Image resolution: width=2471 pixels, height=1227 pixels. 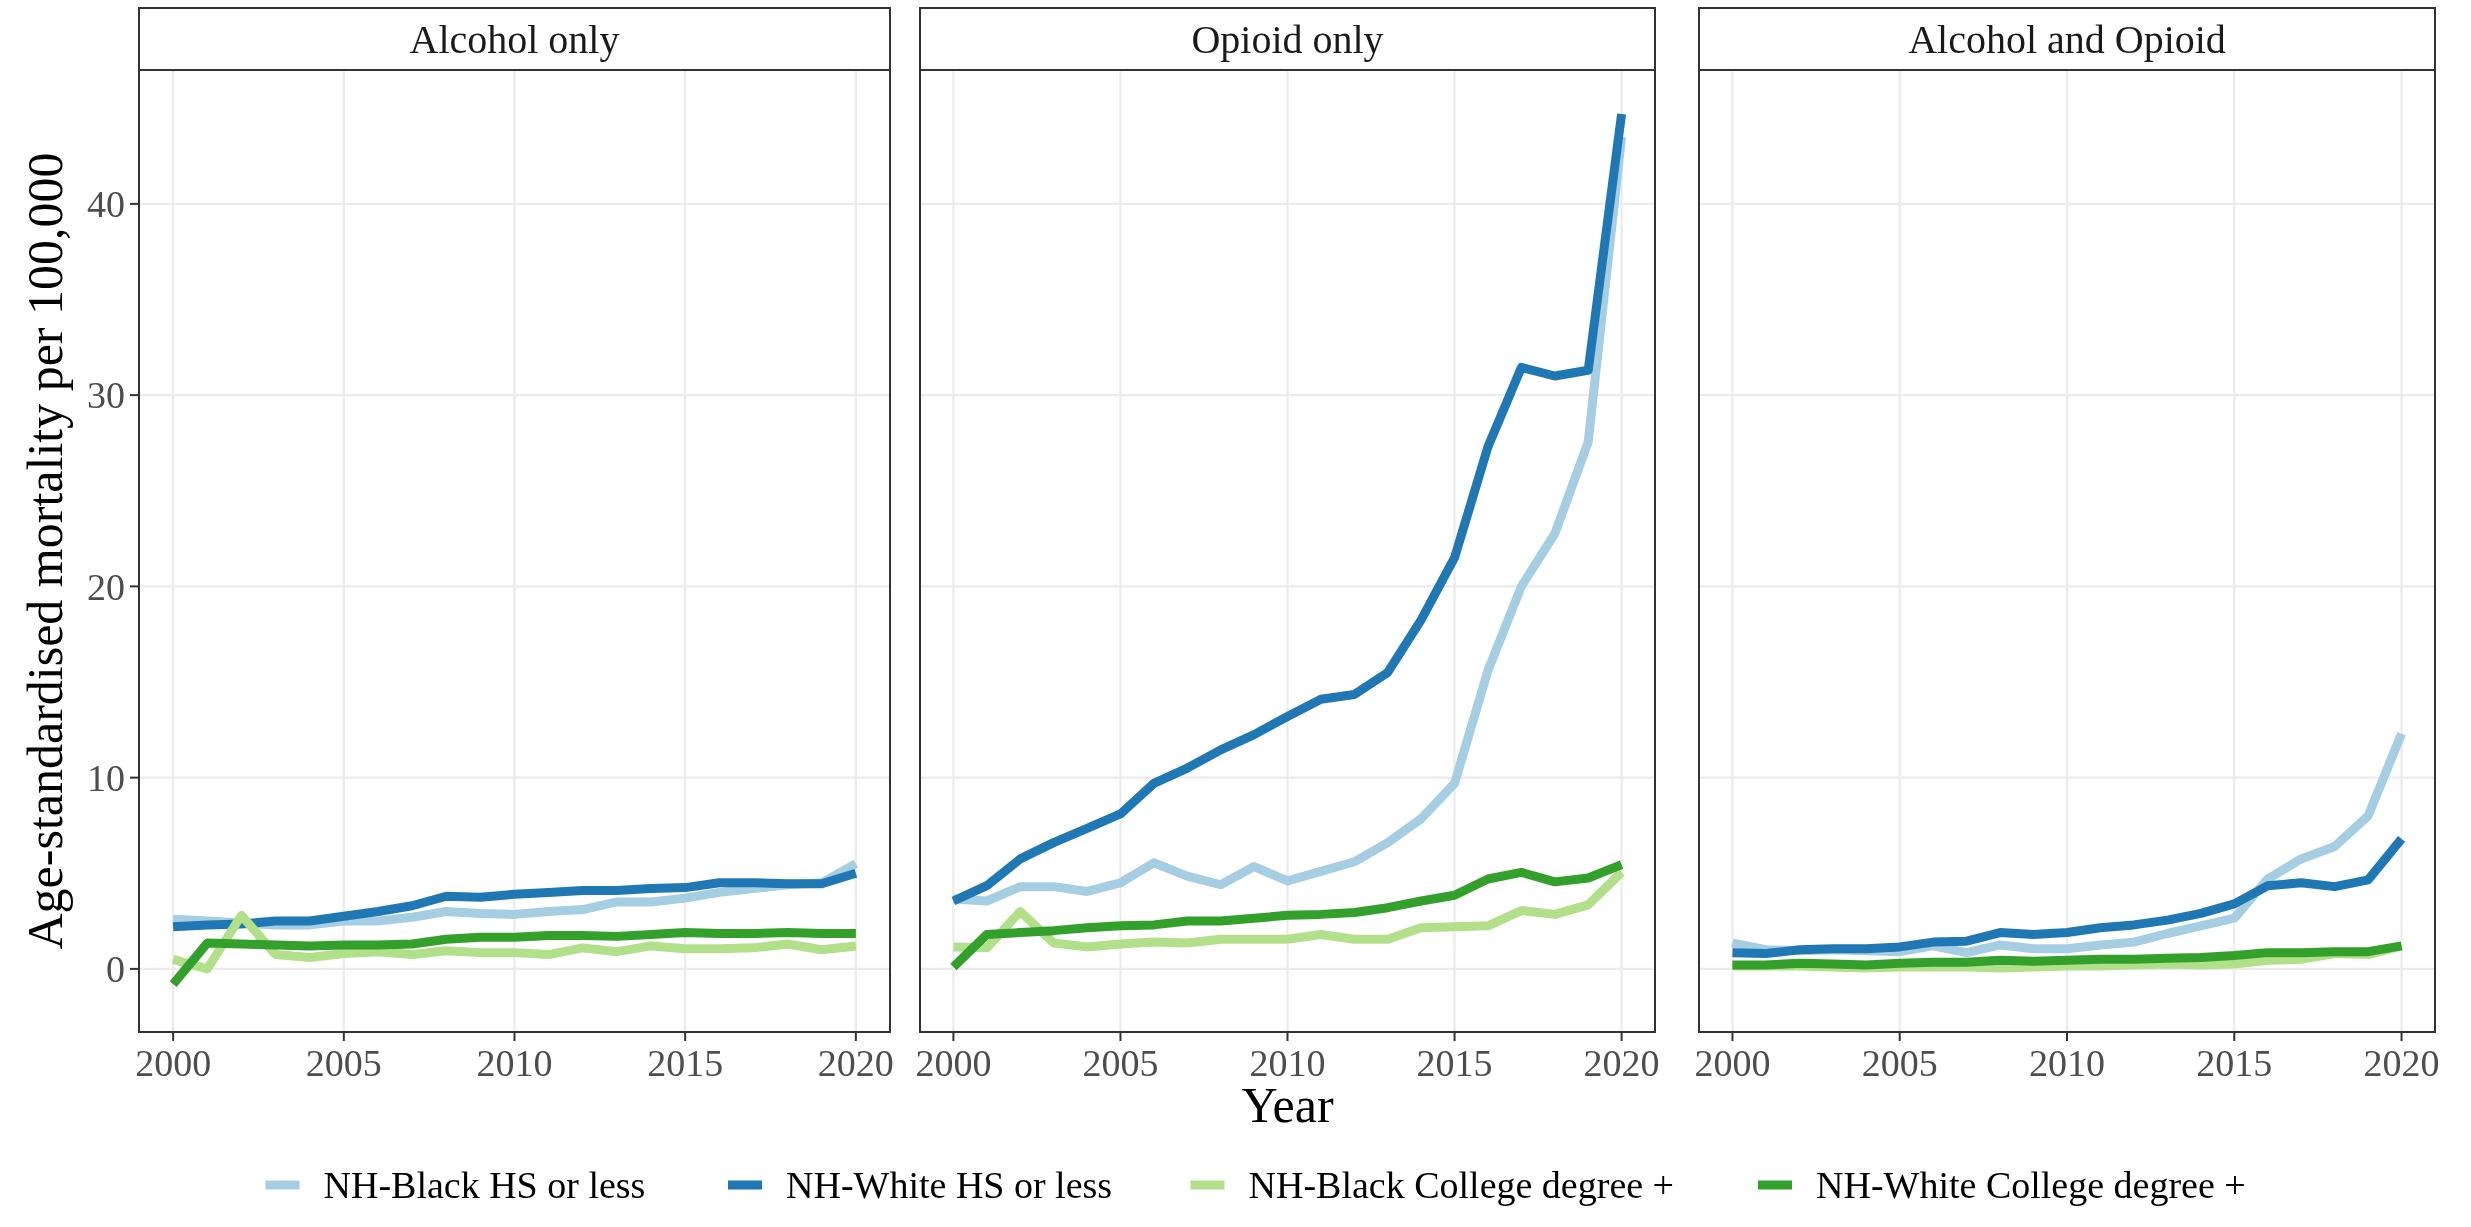 What do you see at coordinates (514, 39) in the screenshot?
I see `chart-title: Alcohol only` at bounding box center [514, 39].